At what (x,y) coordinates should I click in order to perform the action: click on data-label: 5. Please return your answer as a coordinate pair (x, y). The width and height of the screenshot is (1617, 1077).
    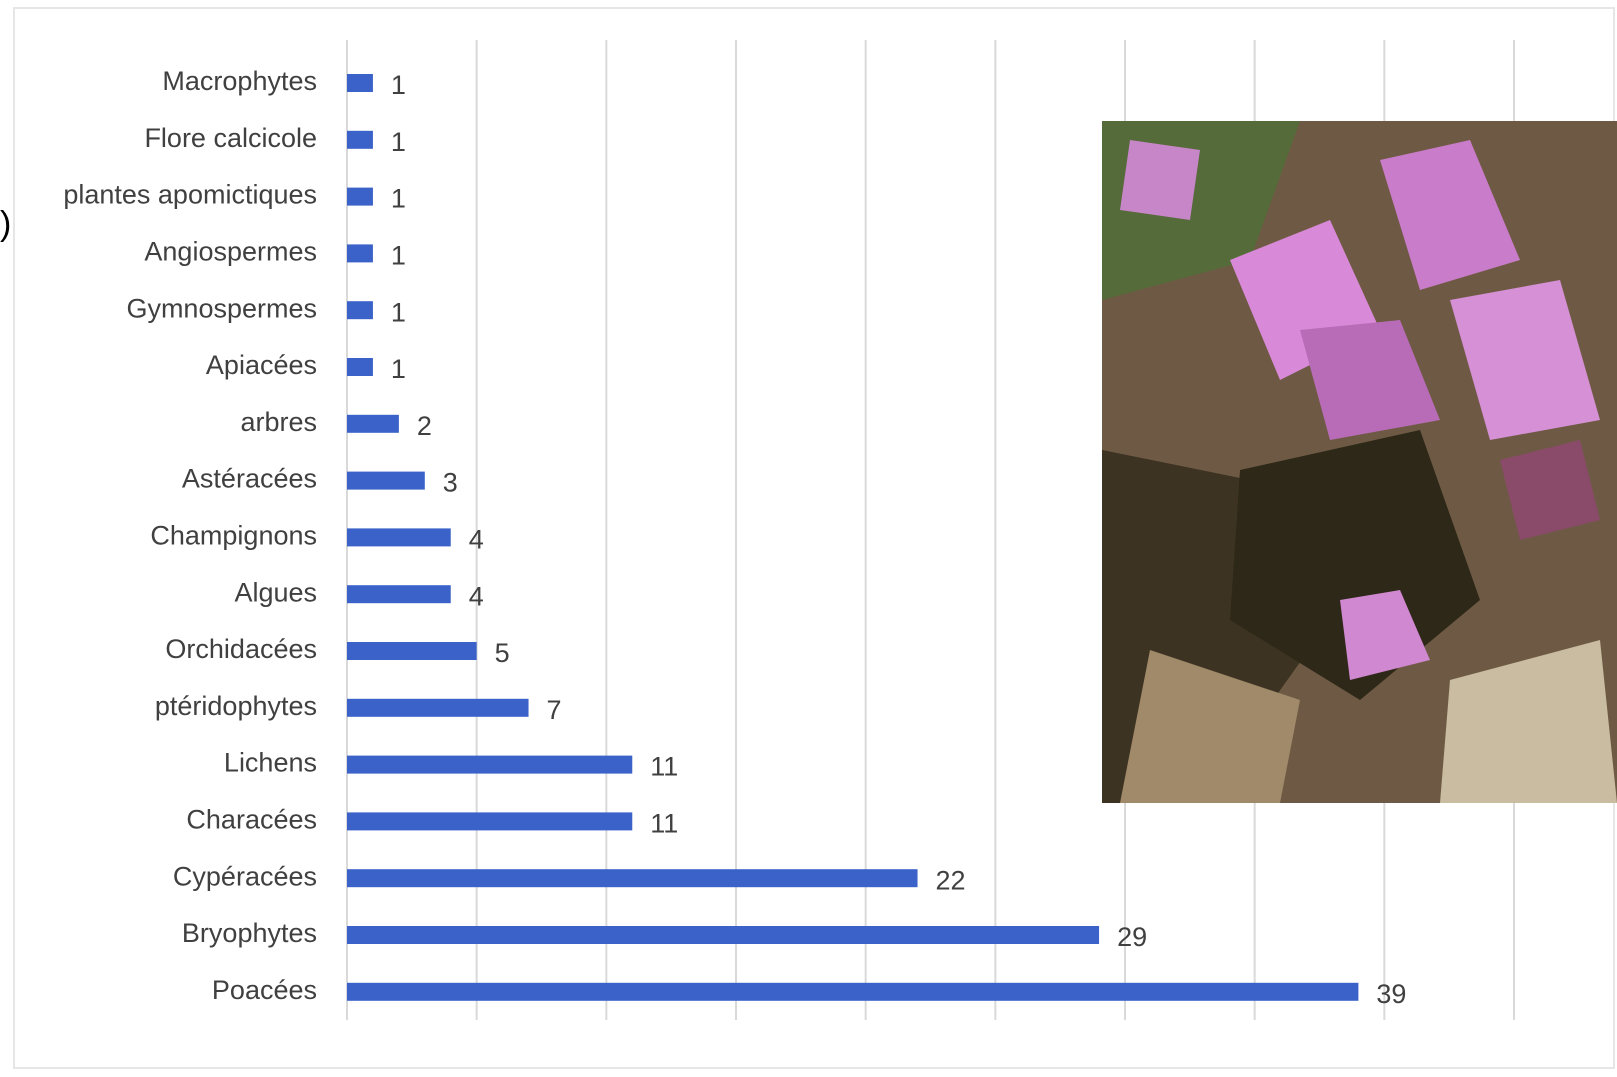
    Looking at the image, I should click on (502, 653).